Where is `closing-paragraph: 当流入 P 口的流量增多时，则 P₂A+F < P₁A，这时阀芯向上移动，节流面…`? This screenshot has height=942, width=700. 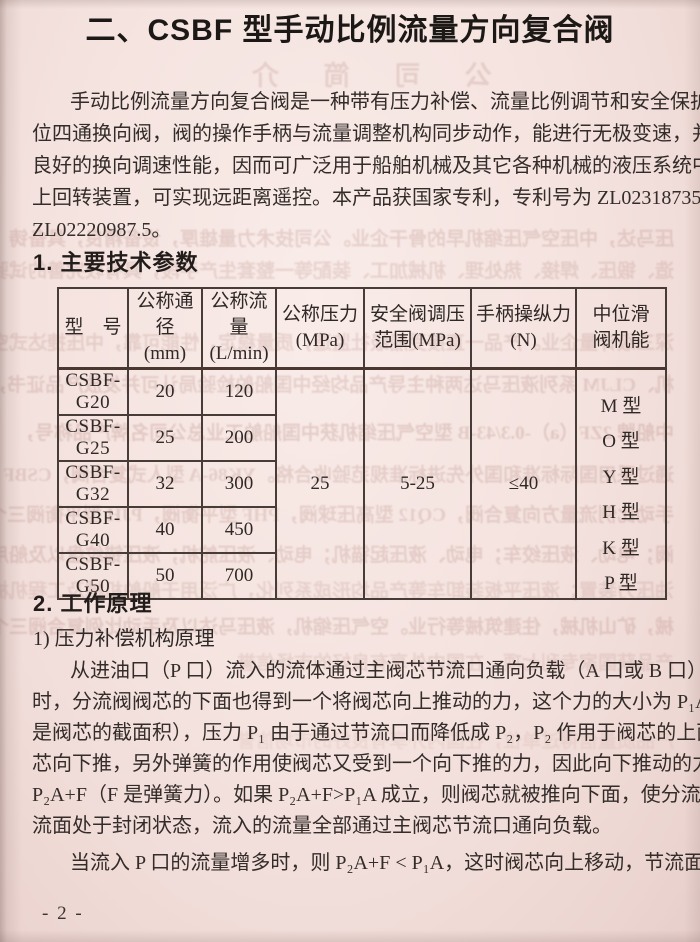
closing-paragraph: 当流入 P 口的流量增多时，则 P₂A+F < P₁A，这时阀芯向上移动，节流面… is located at coordinates (366, 863).